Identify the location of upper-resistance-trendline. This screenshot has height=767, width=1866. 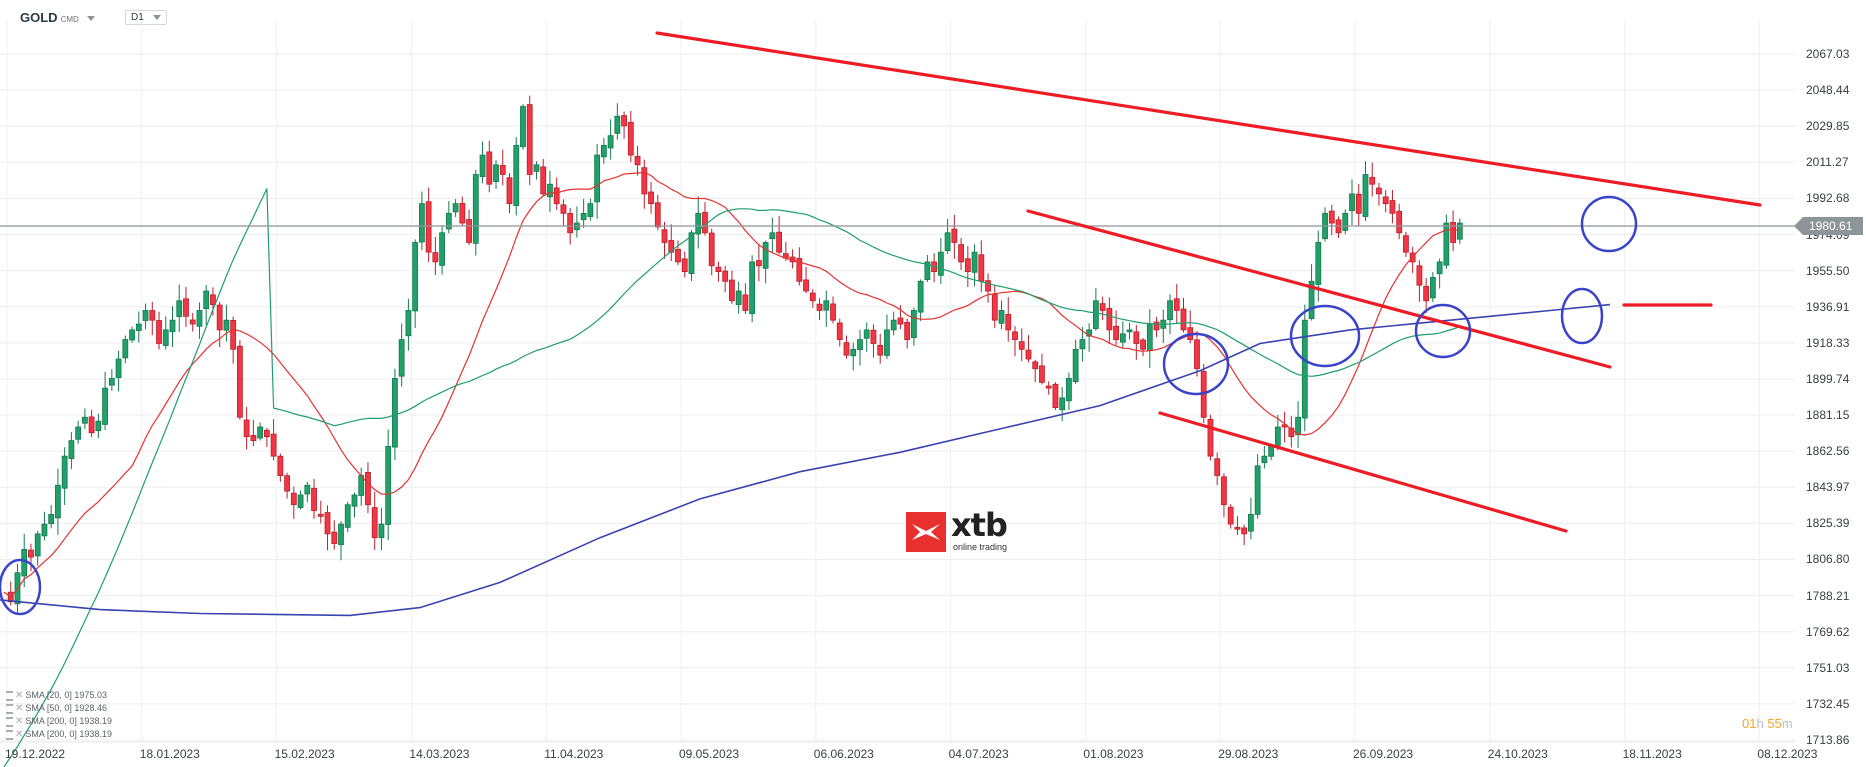
(1208, 119).